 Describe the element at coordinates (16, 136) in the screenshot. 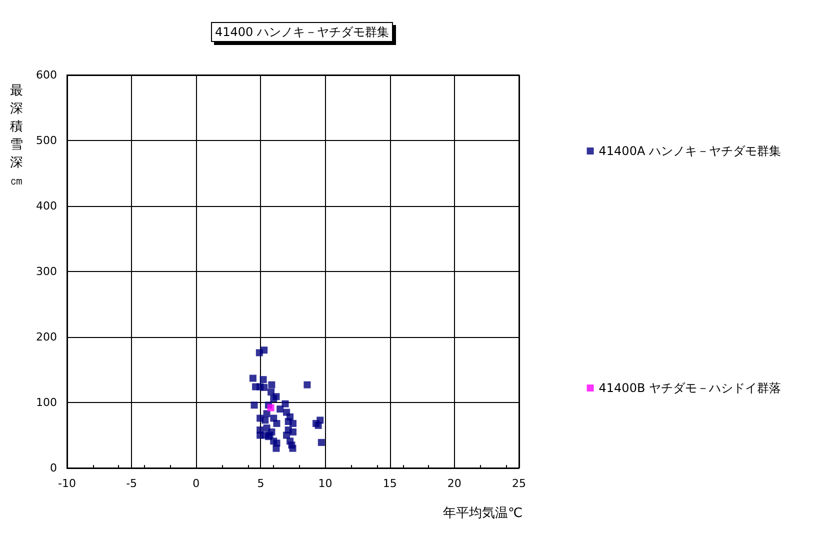

I see `y-axis-title: 最深積雪深㎝` at that location.